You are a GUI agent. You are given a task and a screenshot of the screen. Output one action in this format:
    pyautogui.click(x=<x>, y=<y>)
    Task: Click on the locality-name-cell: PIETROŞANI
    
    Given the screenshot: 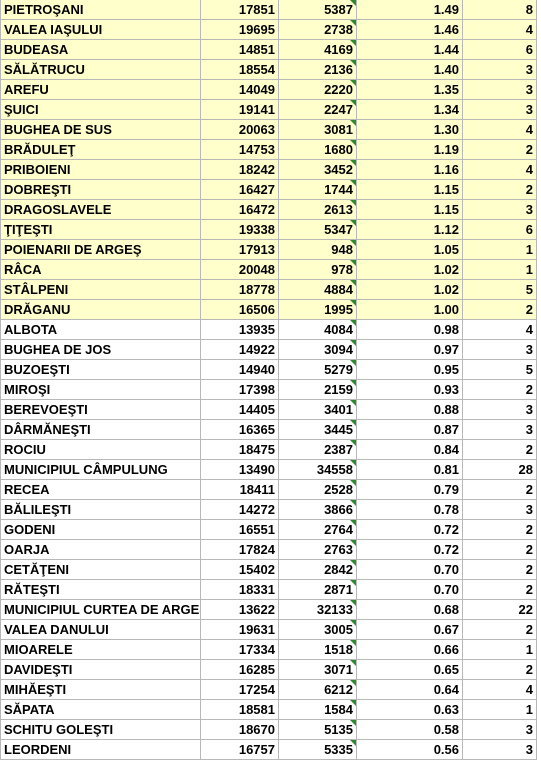 What is the action you would take?
    pyautogui.click(x=100, y=10)
    